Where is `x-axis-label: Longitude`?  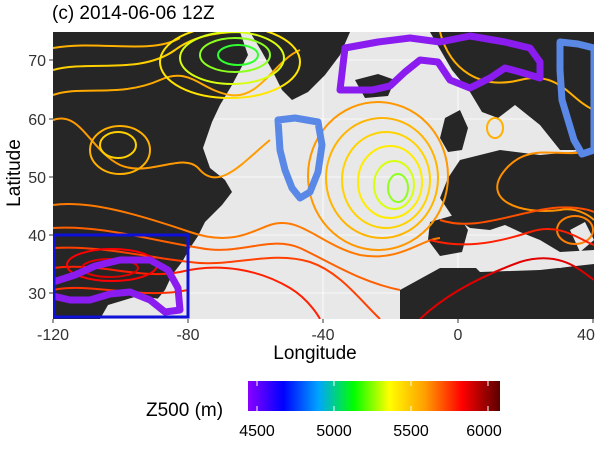 x-axis-label: Longitude is located at coordinates (315, 353).